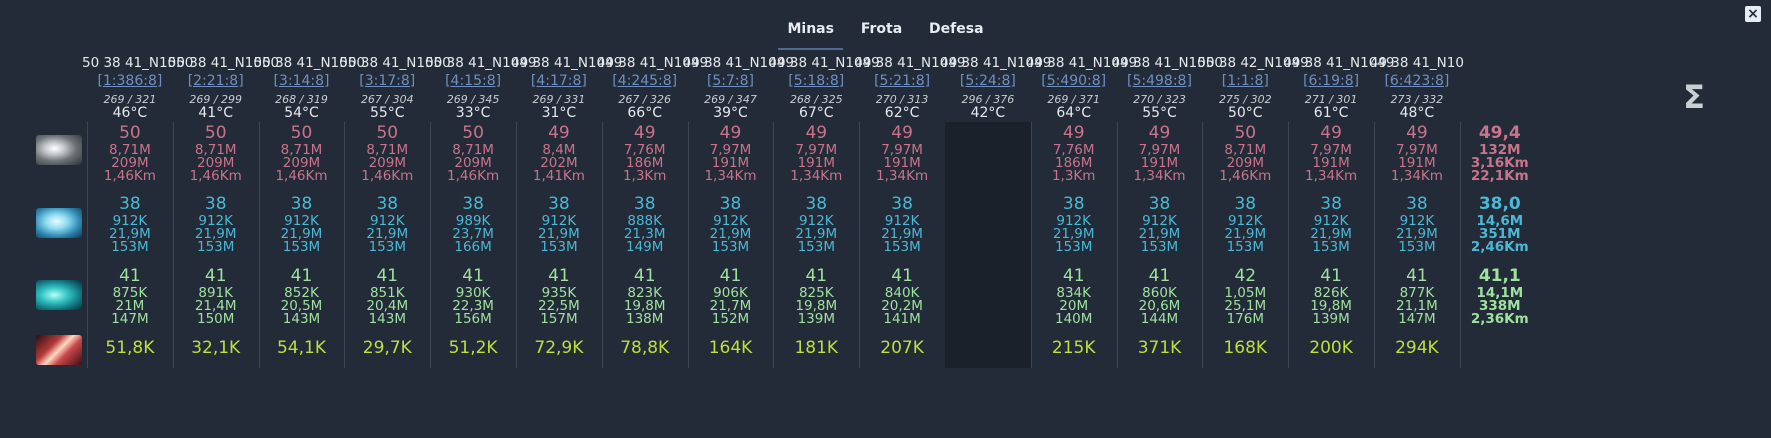 The image size is (1771, 438). I want to click on mine-stored: 209M, so click(215, 163).